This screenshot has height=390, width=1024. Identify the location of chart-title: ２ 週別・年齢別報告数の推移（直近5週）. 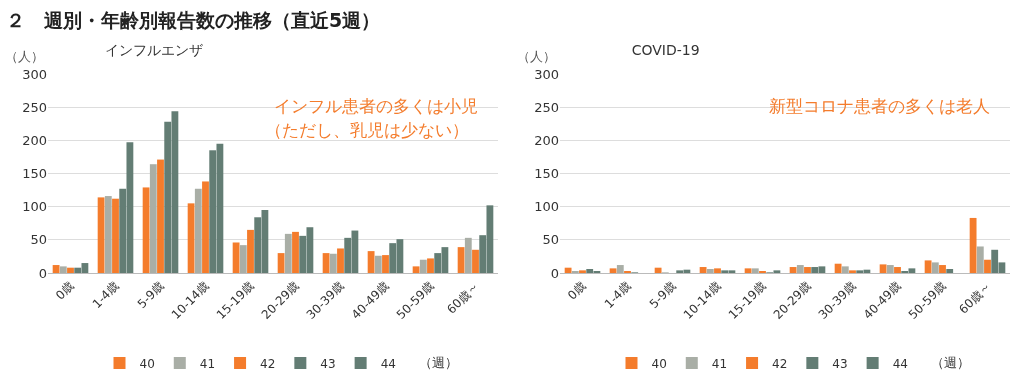
(193, 20).